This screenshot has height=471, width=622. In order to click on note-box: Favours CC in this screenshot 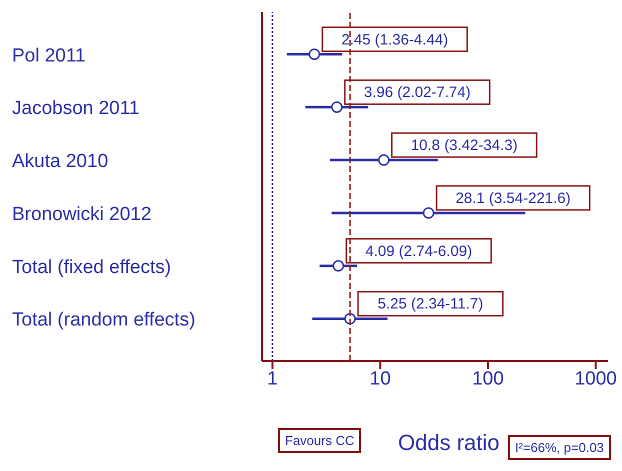, I will do `click(320, 440)`.